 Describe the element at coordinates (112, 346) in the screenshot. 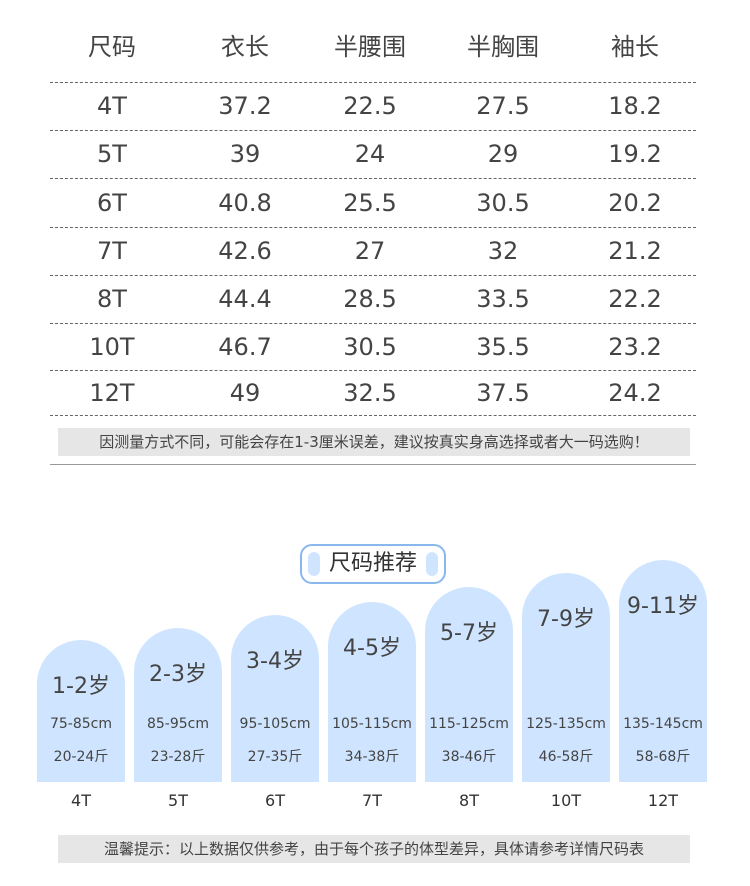

I see `table-cell: 10T` at that location.